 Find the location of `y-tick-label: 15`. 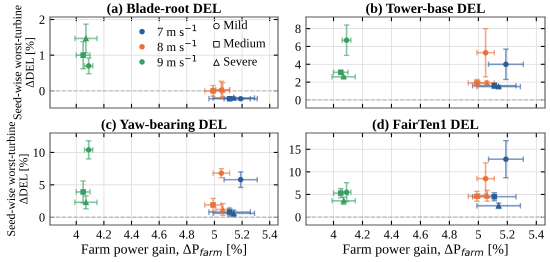

y-tick-label: 15 is located at coordinates (295, 149).